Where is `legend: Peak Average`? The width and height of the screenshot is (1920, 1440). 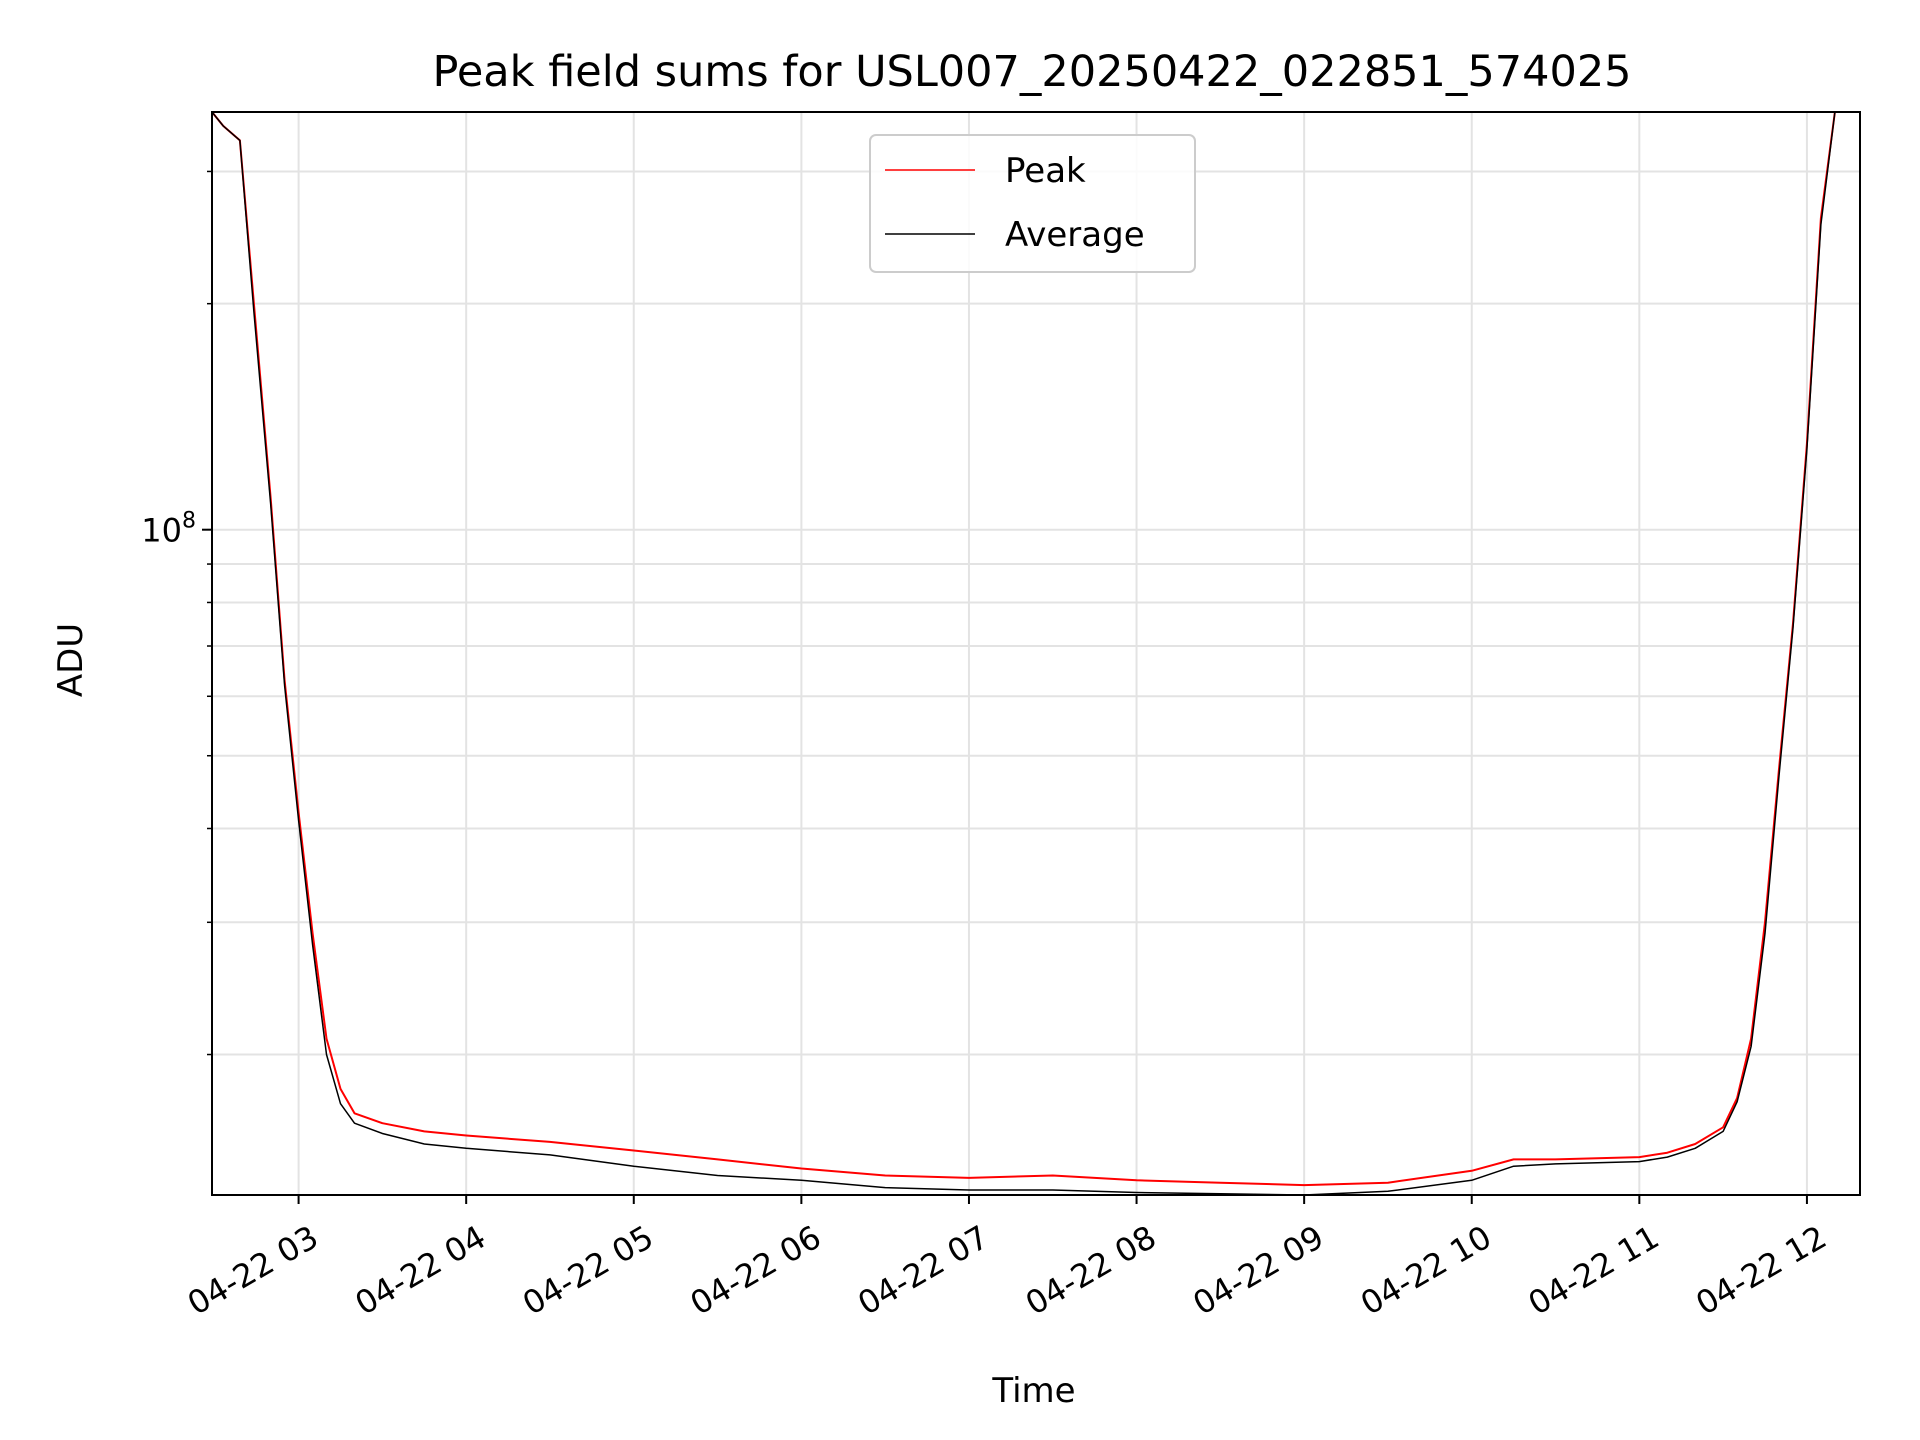 legend: Peak Average is located at coordinates (1032, 203).